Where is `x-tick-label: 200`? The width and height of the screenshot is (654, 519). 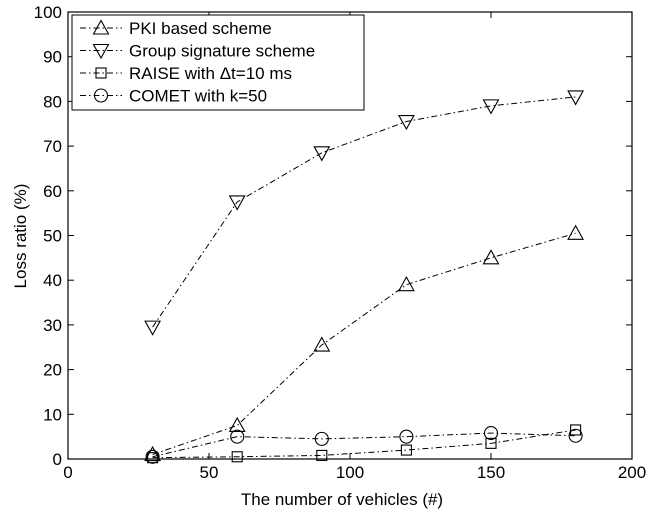
x-tick-label: 200 is located at coordinates (632, 472).